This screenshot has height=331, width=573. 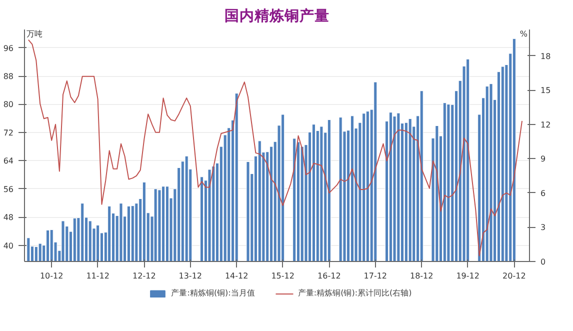 I want to click on x-tick-label: 17-12, so click(x=376, y=276).